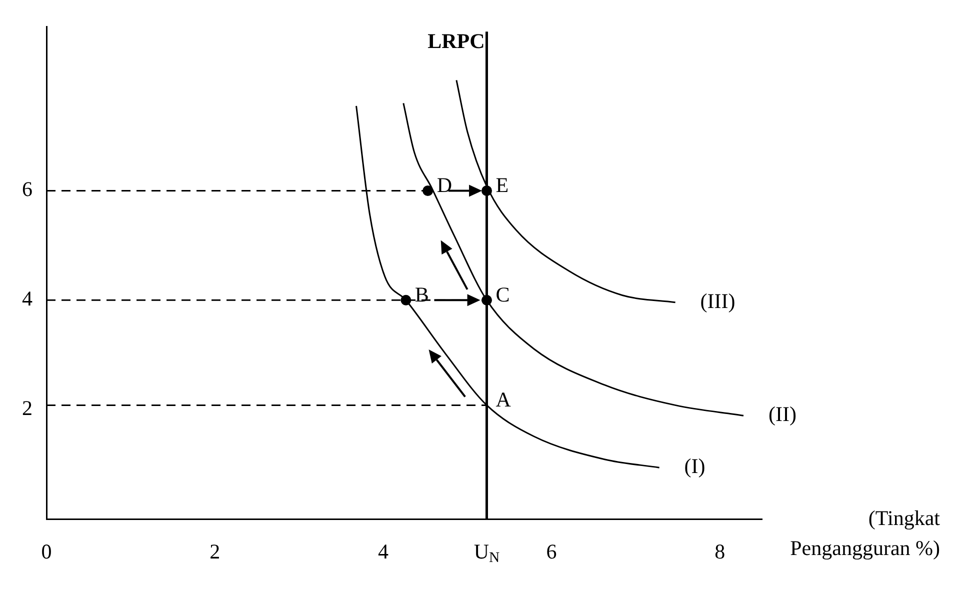  Describe the element at coordinates (456, 41) in the screenshot. I see `ref-line-label: LRPC` at that location.